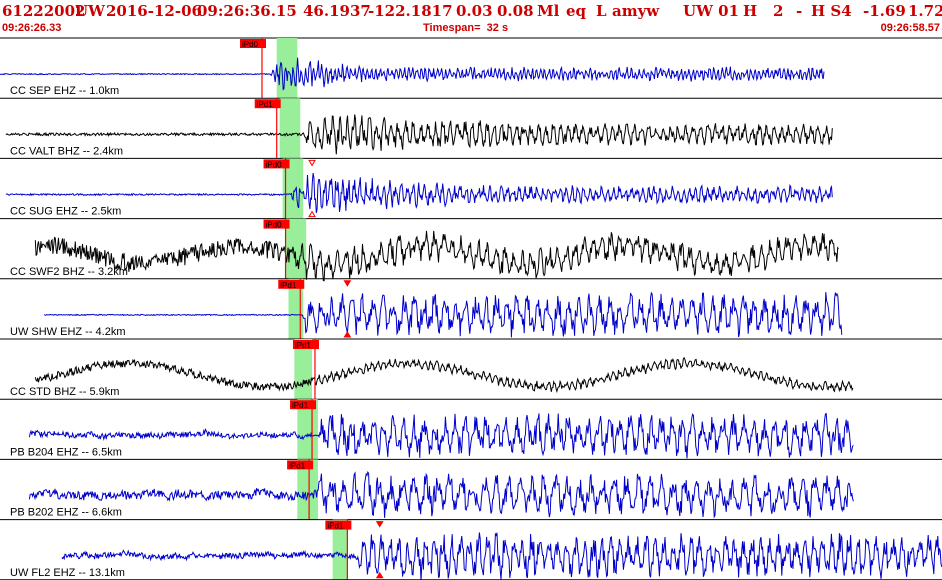  I want to click on station-label: PB B204 EHZ -- 6.5km, so click(66, 452).